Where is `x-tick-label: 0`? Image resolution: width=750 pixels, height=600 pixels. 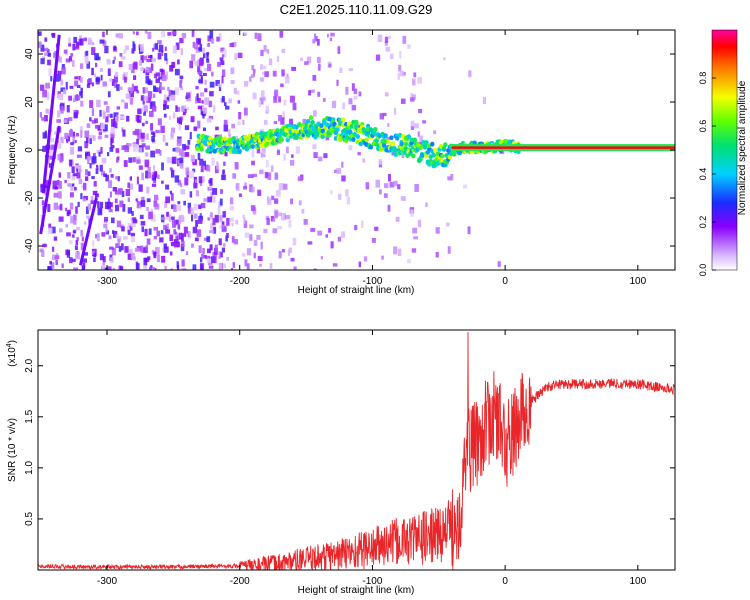
x-tick-label: 0 is located at coordinates (505, 281).